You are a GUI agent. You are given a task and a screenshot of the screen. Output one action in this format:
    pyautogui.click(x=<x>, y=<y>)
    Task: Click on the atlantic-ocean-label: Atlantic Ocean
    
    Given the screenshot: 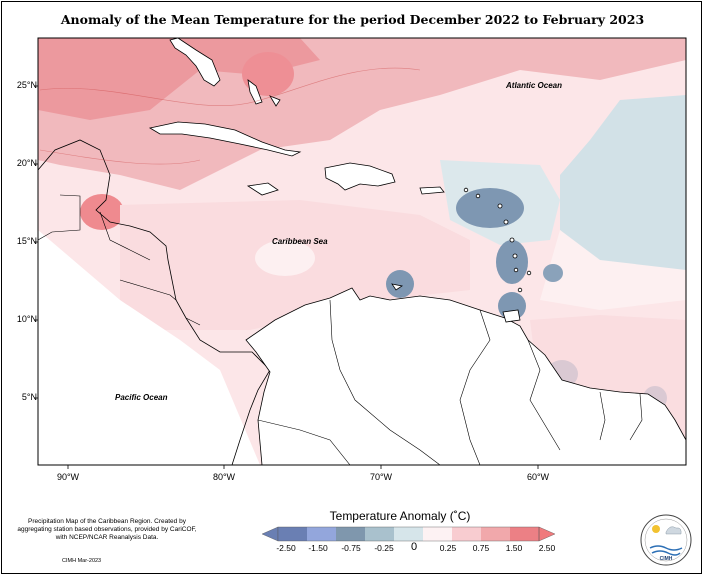 What is the action you would take?
    pyautogui.click(x=534, y=85)
    